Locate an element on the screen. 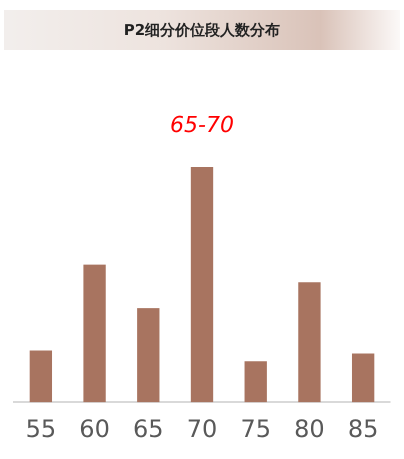 The width and height of the screenshot is (404, 459). chart-title: P2细分价位段人数分布 is located at coordinates (202, 30).